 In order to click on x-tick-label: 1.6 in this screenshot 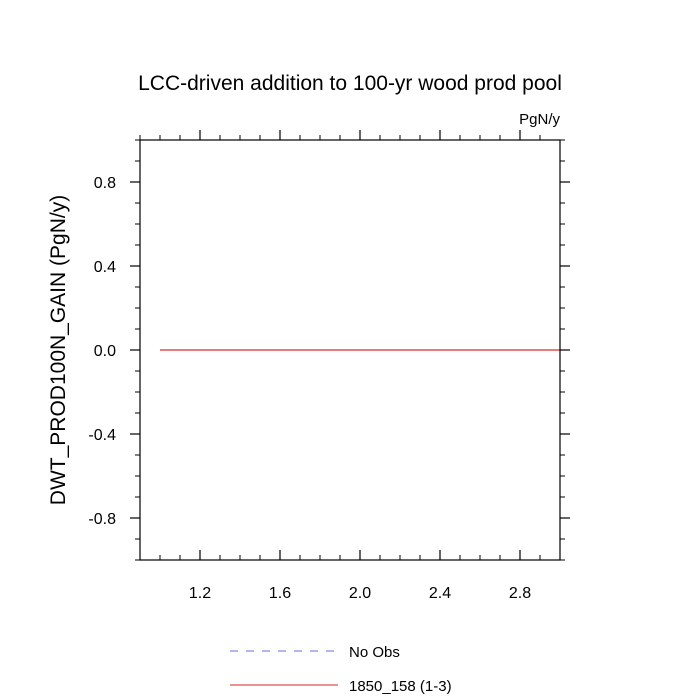, I will do `click(280, 593)`.